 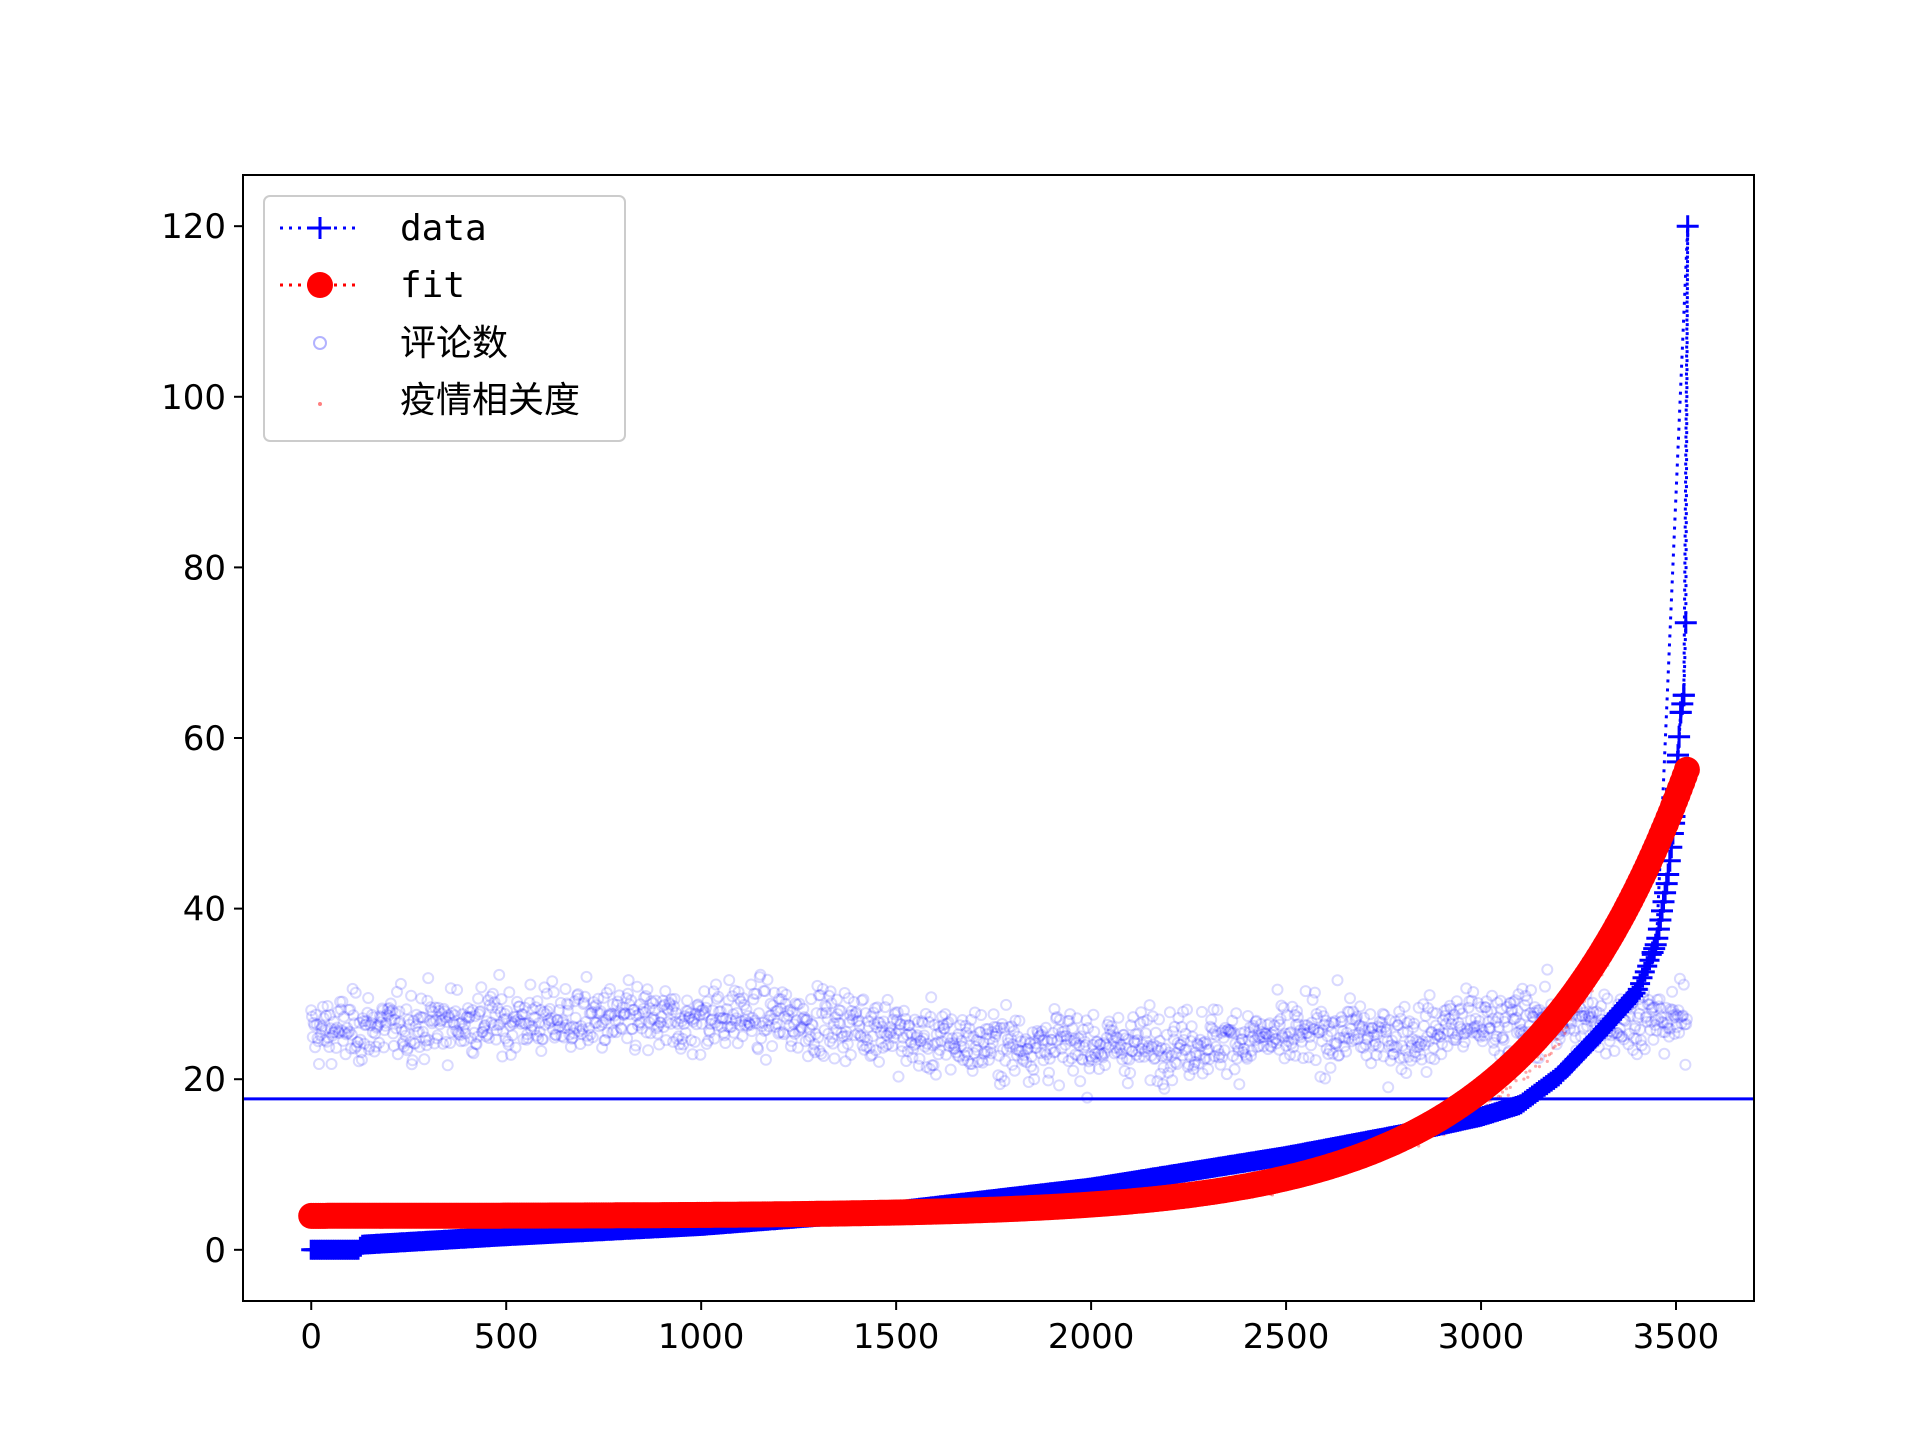 What do you see at coordinates (1481, 1337) in the screenshot?
I see `x-tick-label: 3000` at bounding box center [1481, 1337].